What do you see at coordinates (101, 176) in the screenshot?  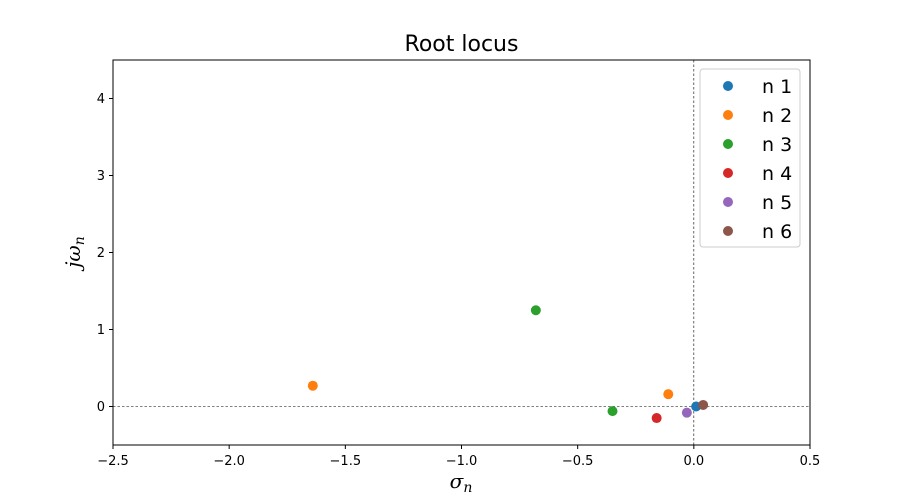 I see `y-tick-label: 3` at bounding box center [101, 176].